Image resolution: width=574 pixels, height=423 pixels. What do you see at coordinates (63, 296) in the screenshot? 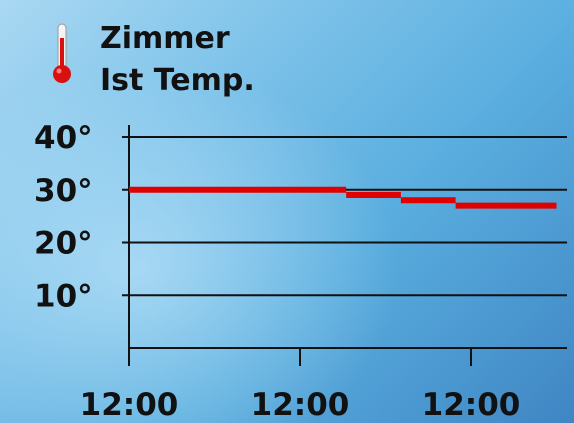
I see `y-tick-label-10: 10°` at bounding box center [63, 296].